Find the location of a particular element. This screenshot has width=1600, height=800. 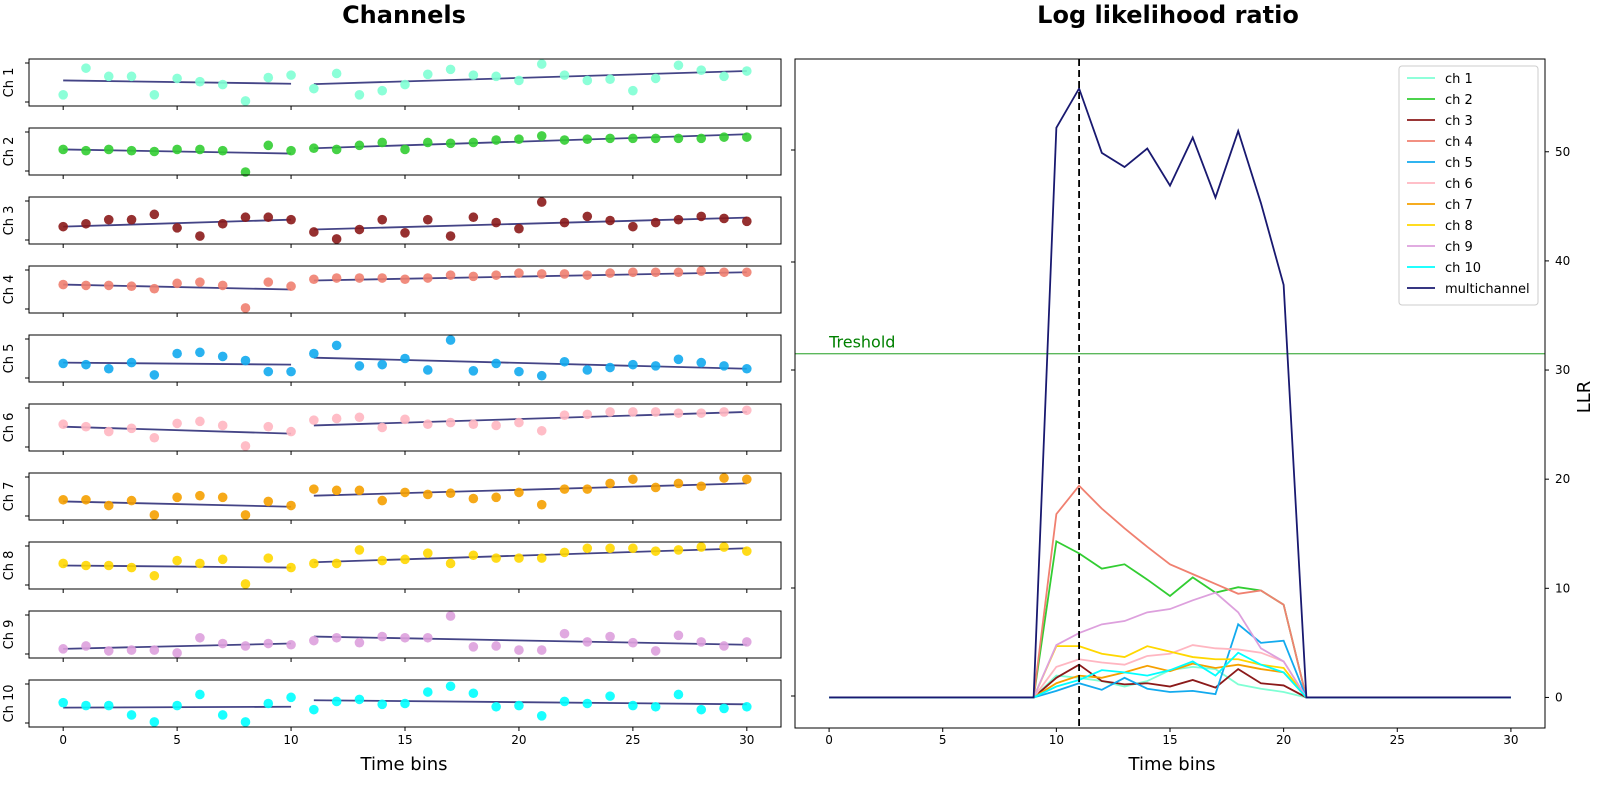

channel-label: Ch 10 is located at coordinates (9, 704).